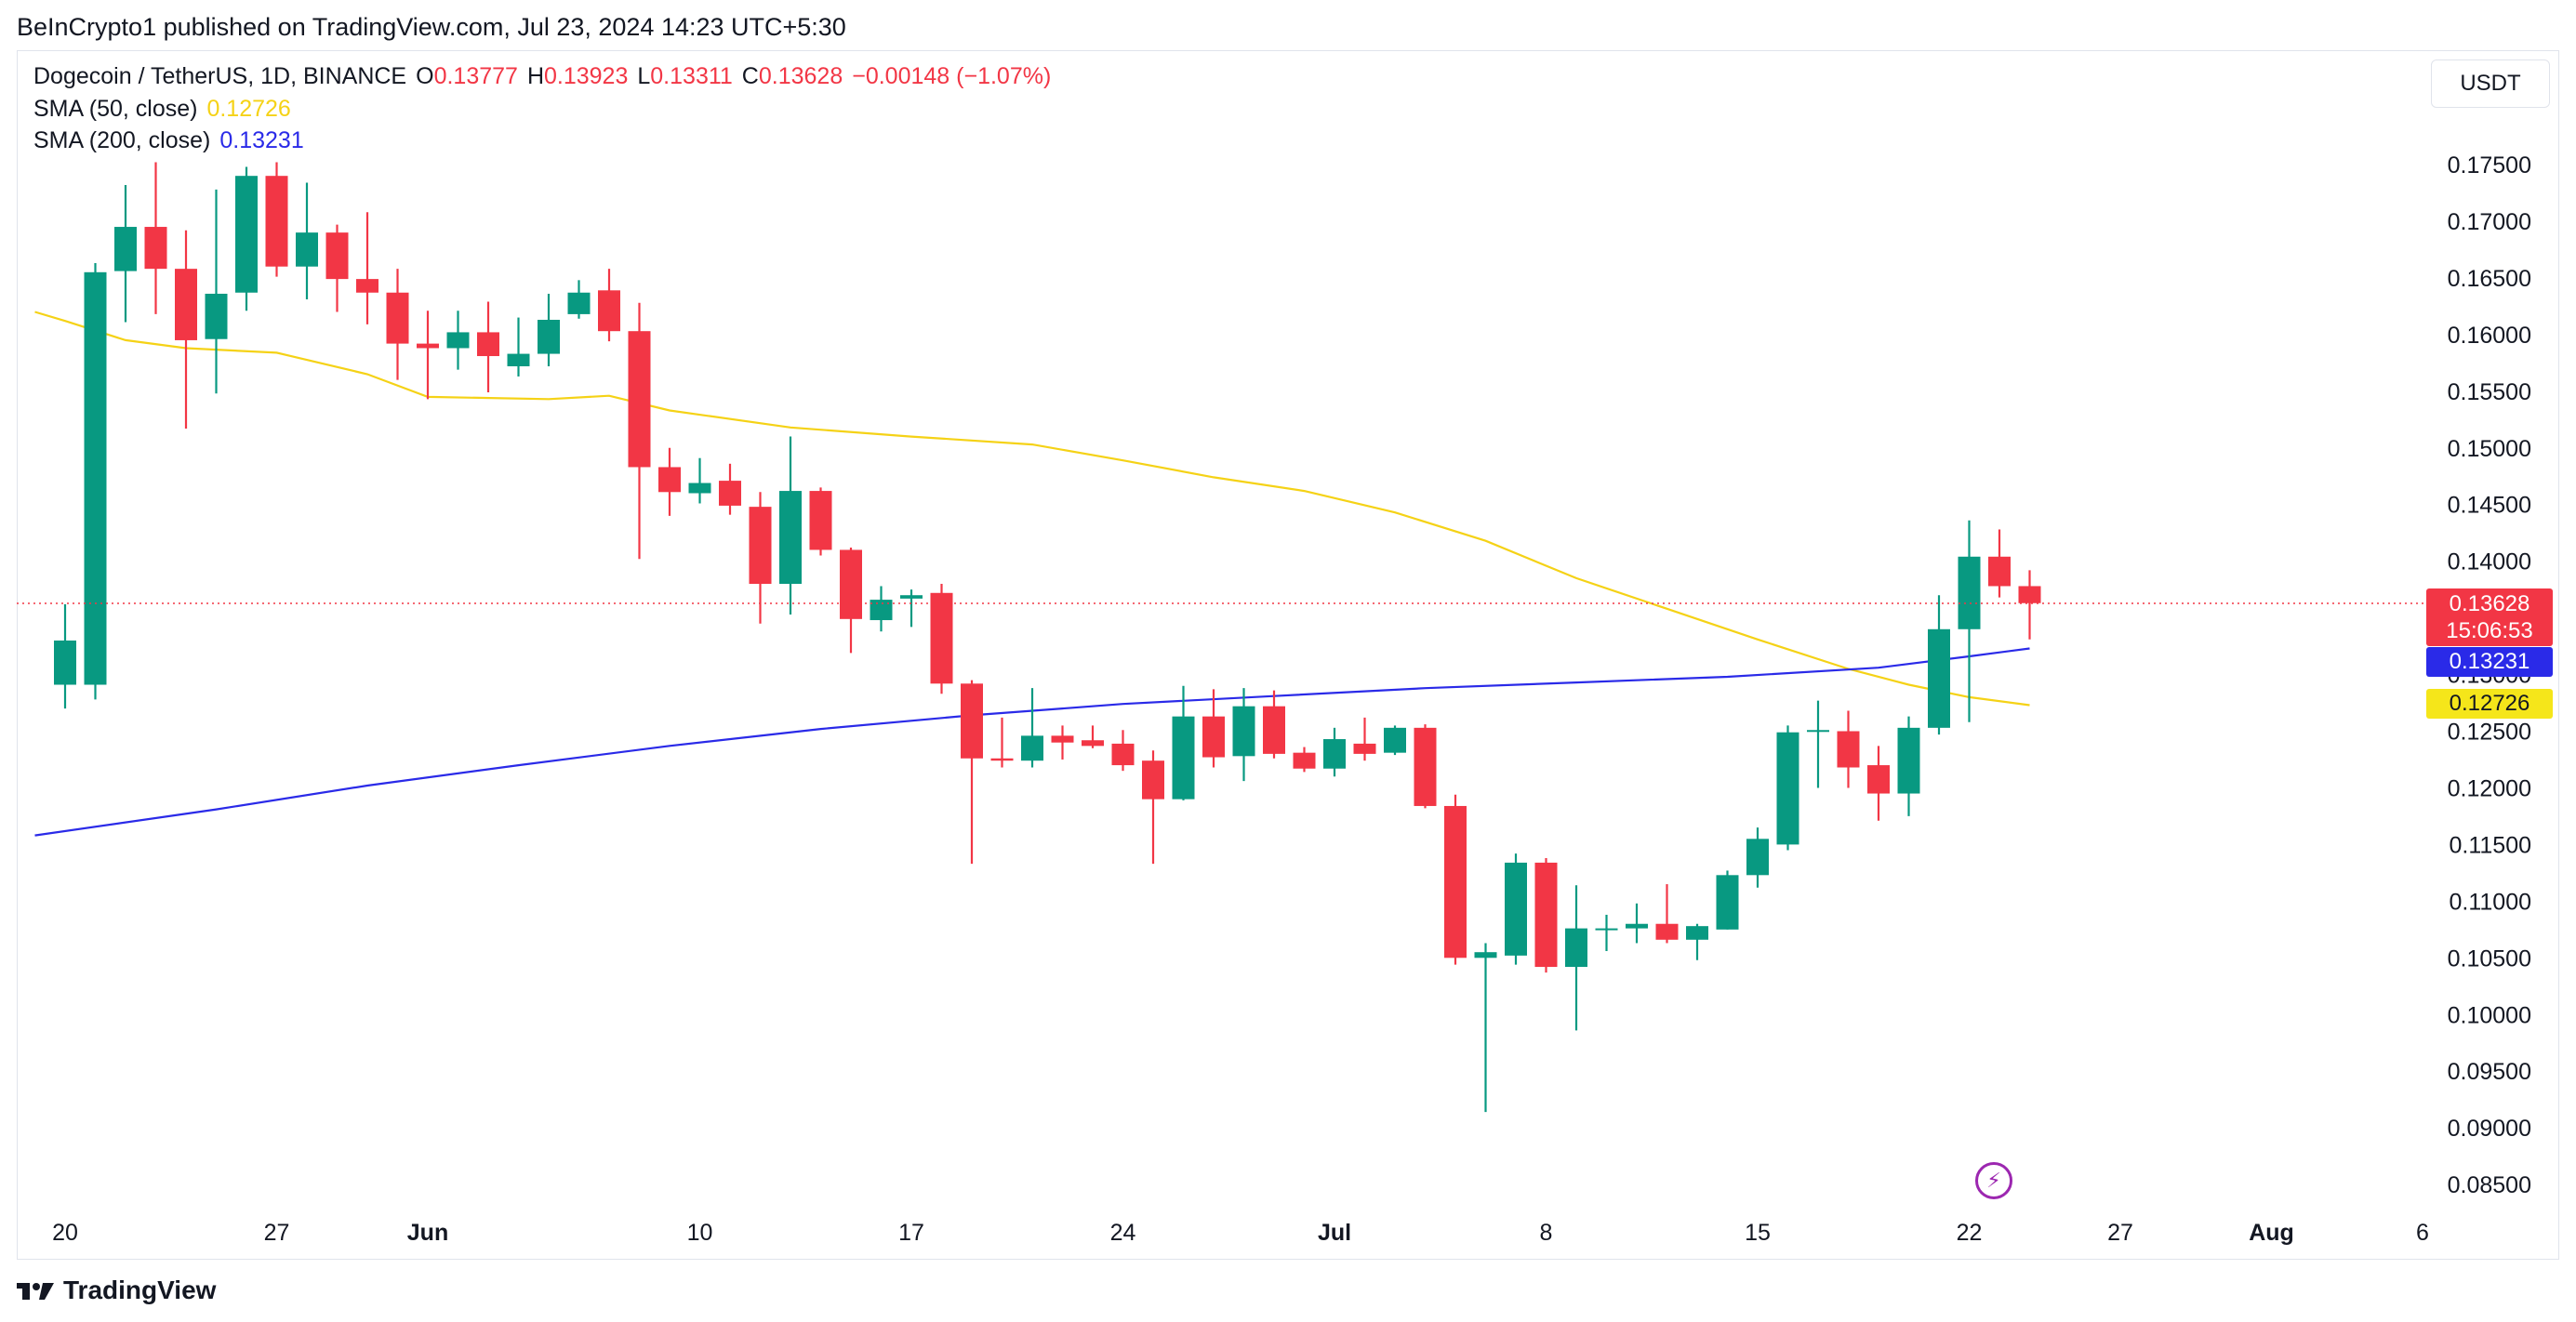  I want to click on legend-sma200-row: SMA (200, close) 0.13231, so click(173, 140).